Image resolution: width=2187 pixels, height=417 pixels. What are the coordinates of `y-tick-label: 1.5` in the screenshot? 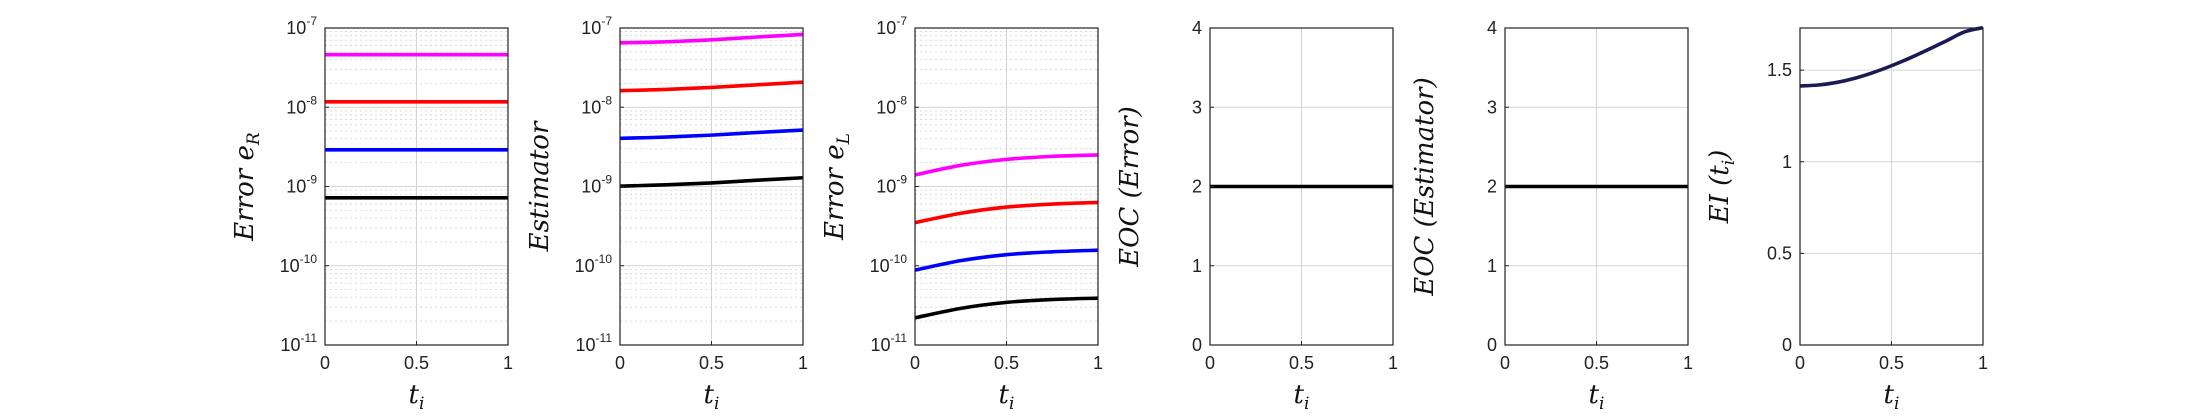 It's located at (1779, 70).